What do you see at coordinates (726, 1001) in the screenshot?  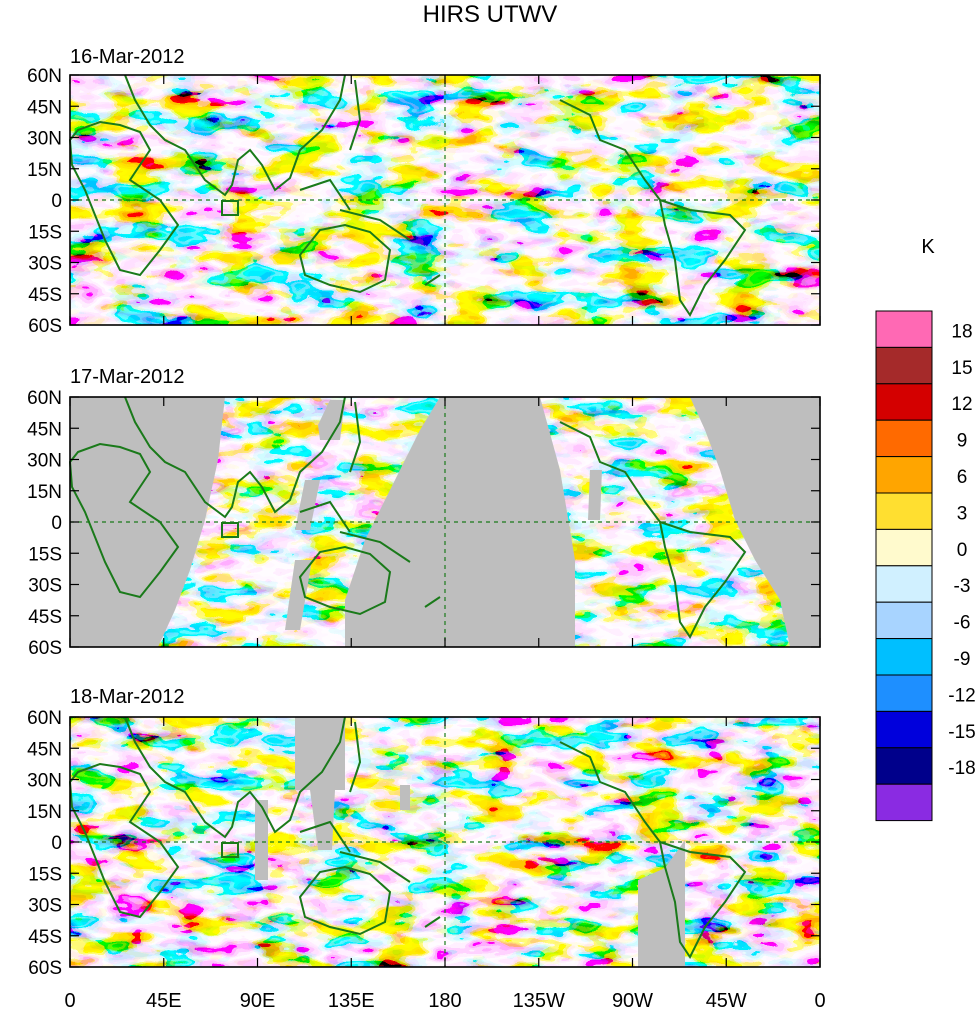 I see `lon-label: 45W` at bounding box center [726, 1001].